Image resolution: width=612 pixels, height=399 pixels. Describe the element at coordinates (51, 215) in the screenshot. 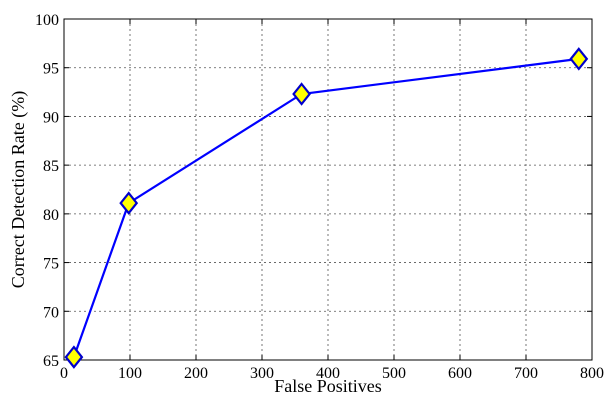

I see `y-tick-label: 80` at that location.